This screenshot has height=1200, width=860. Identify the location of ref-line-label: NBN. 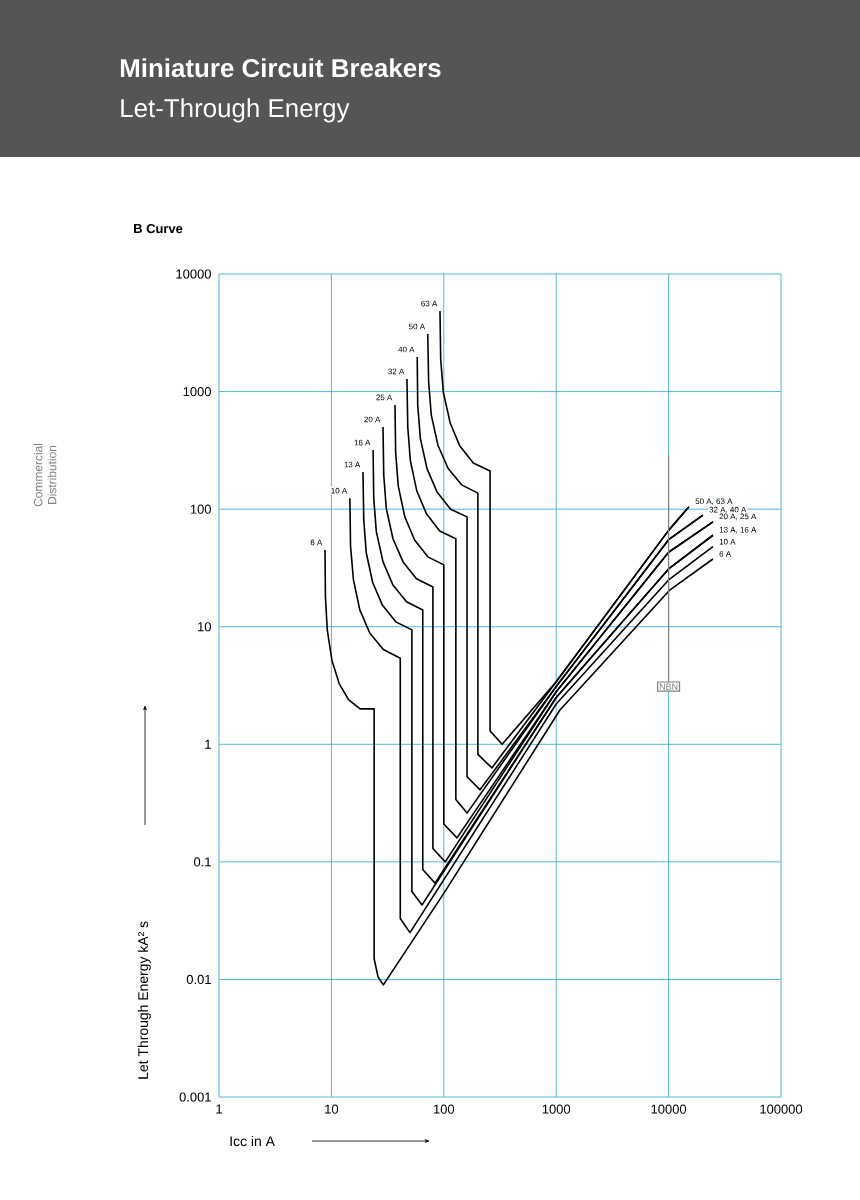
(668, 686).